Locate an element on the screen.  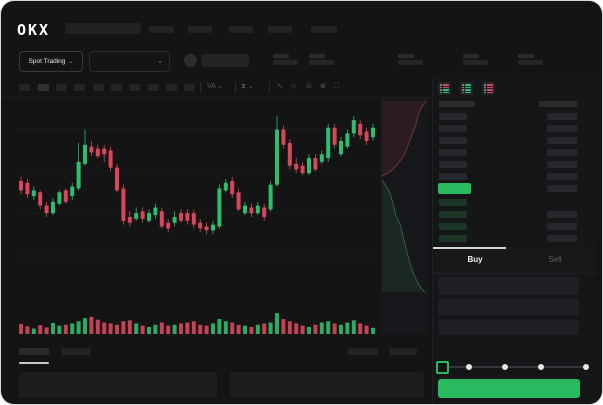
book-bids-icon is located at coordinates (466, 88).